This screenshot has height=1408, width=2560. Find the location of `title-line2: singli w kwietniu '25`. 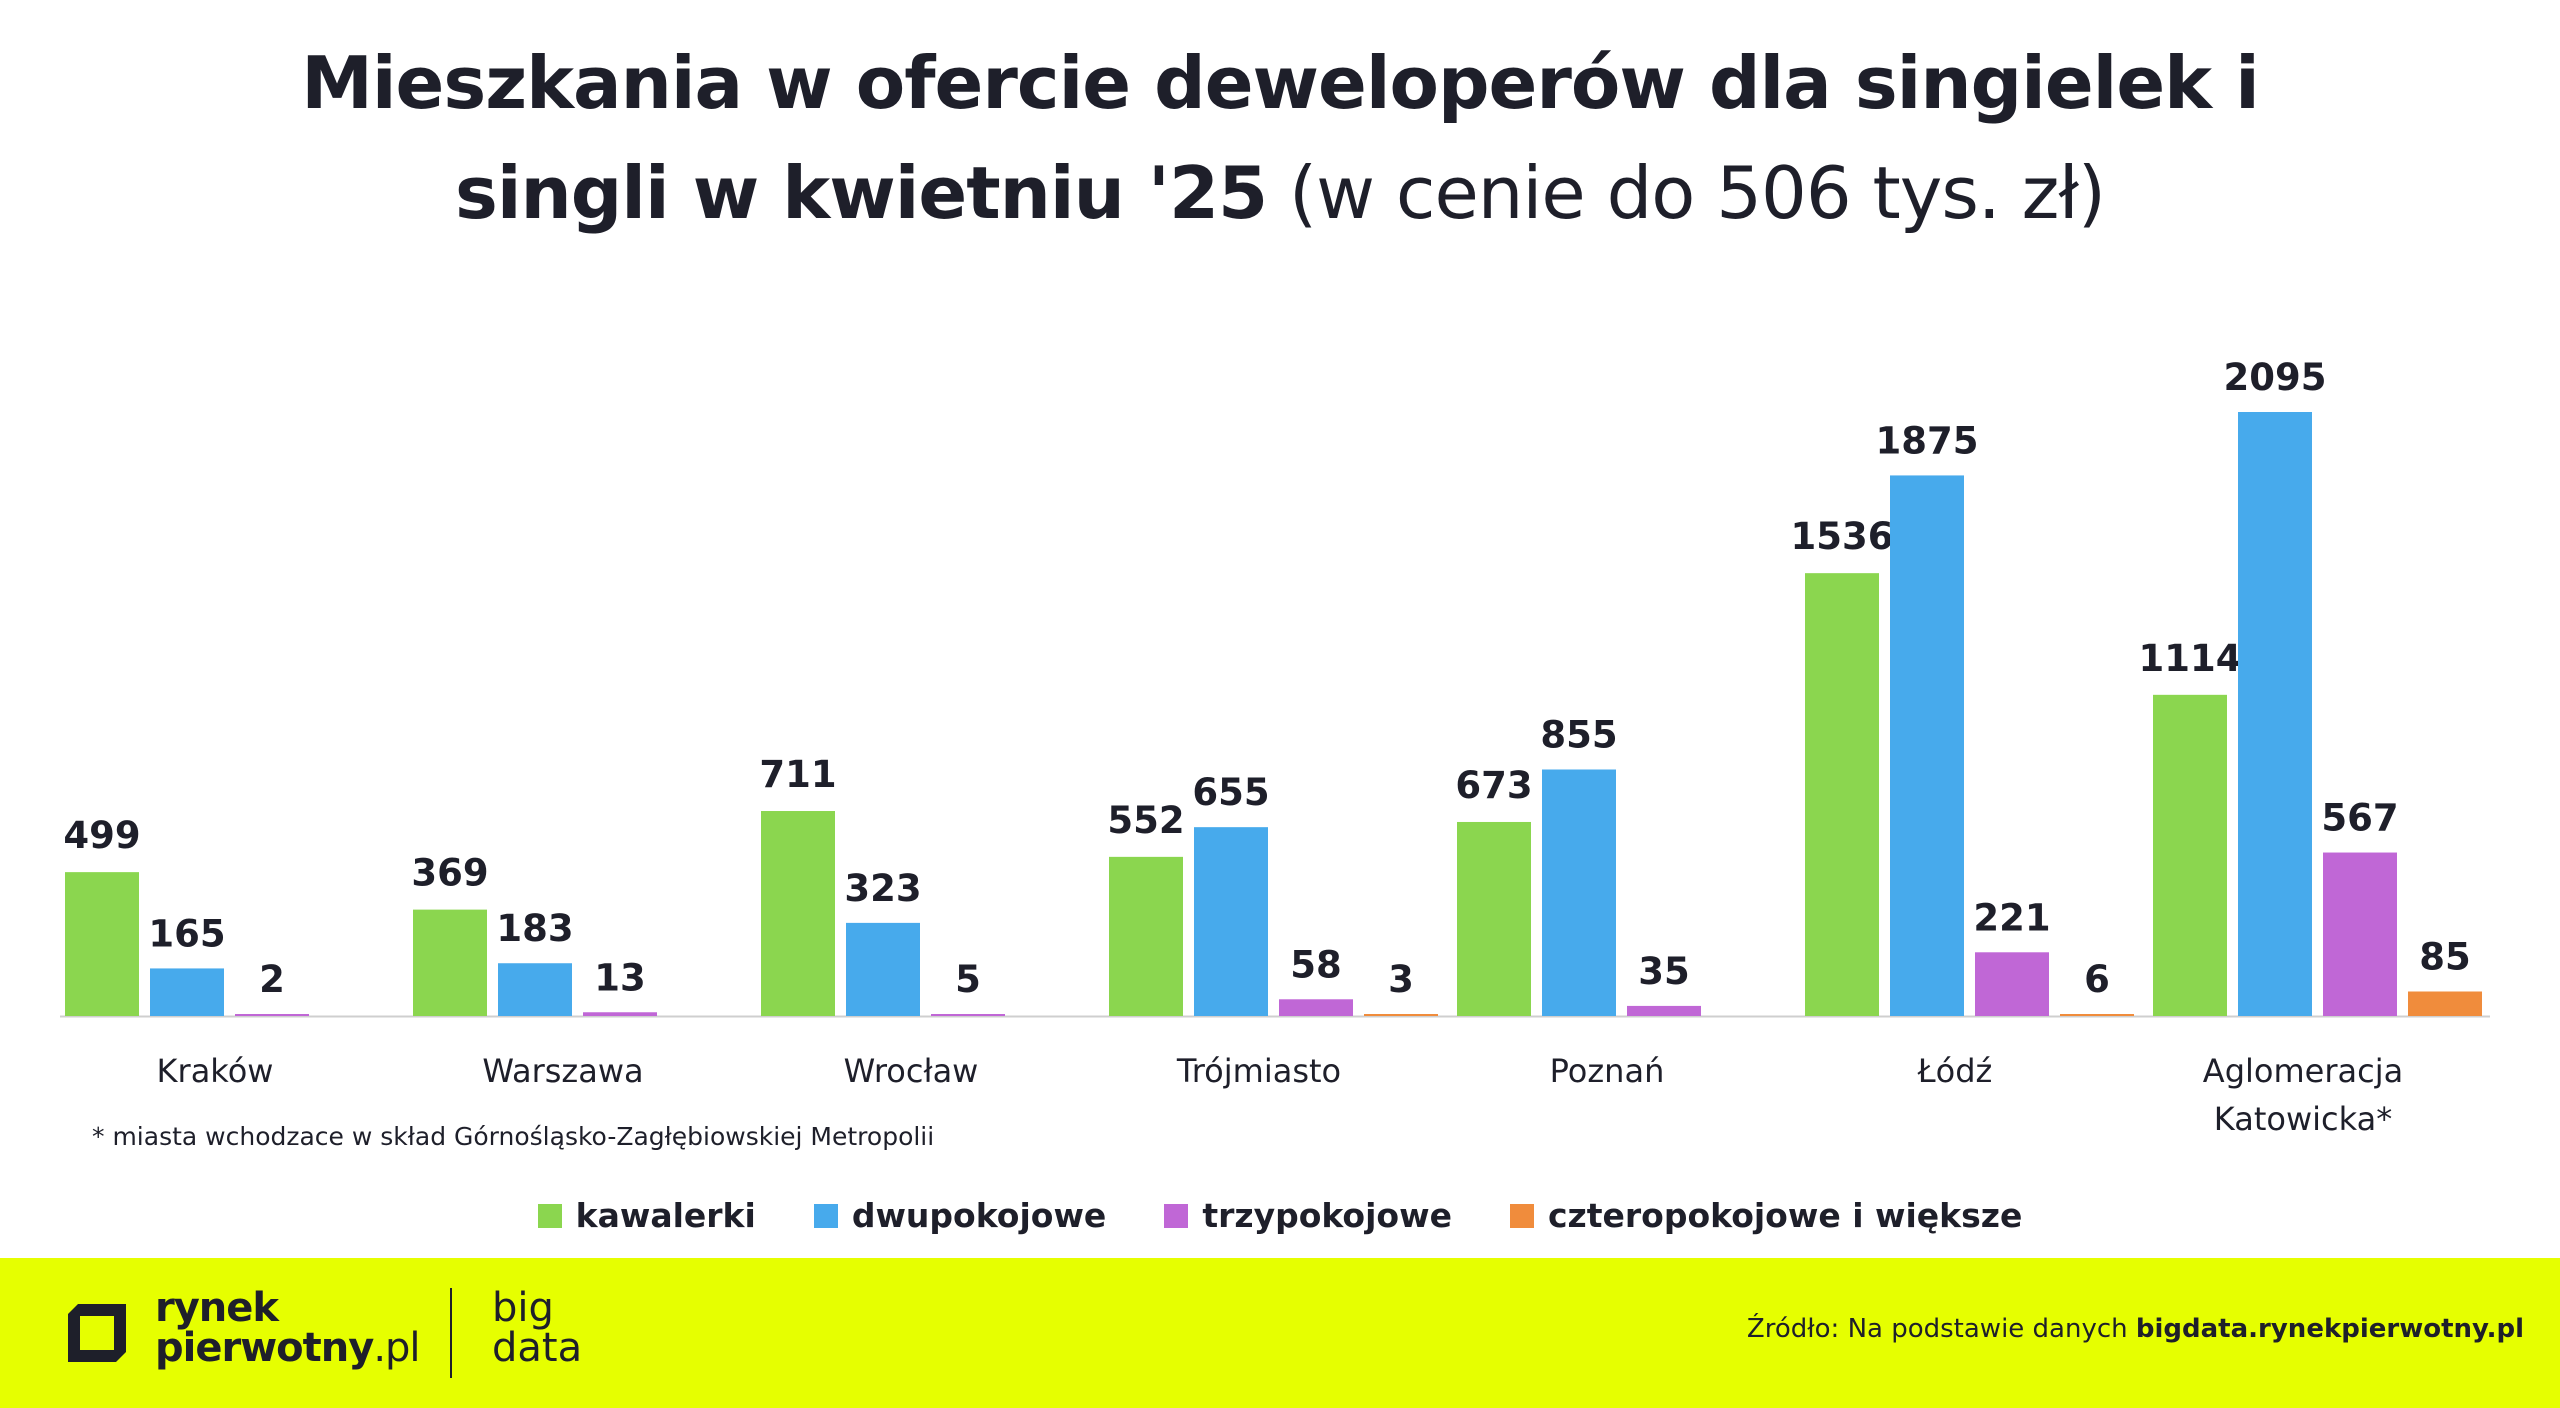

title-line2: singli w kwietniu '25 is located at coordinates (861, 193).